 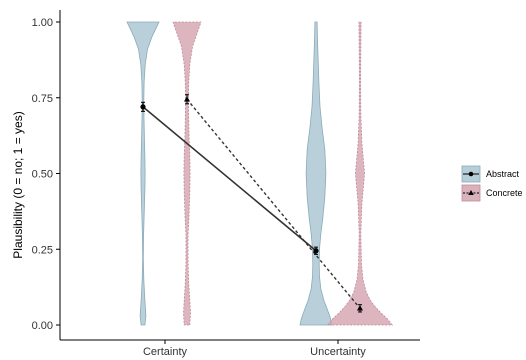 What do you see at coordinates (143, 173) in the screenshot?
I see `violin-abstract-certainty` at bounding box center [143, 173].